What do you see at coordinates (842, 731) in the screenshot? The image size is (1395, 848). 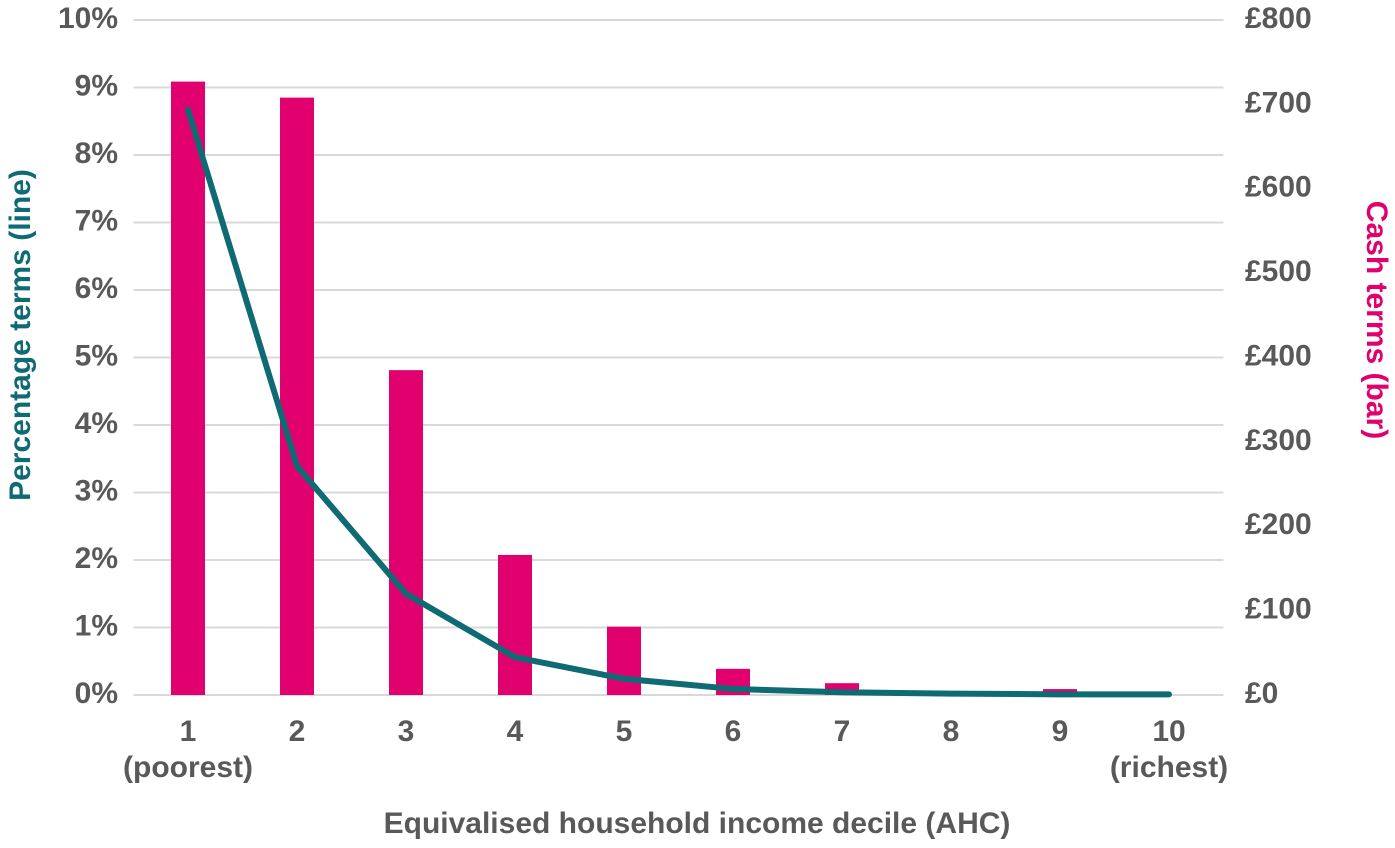 I see `x-tick-label: 7` at bounding box center [842, 731].